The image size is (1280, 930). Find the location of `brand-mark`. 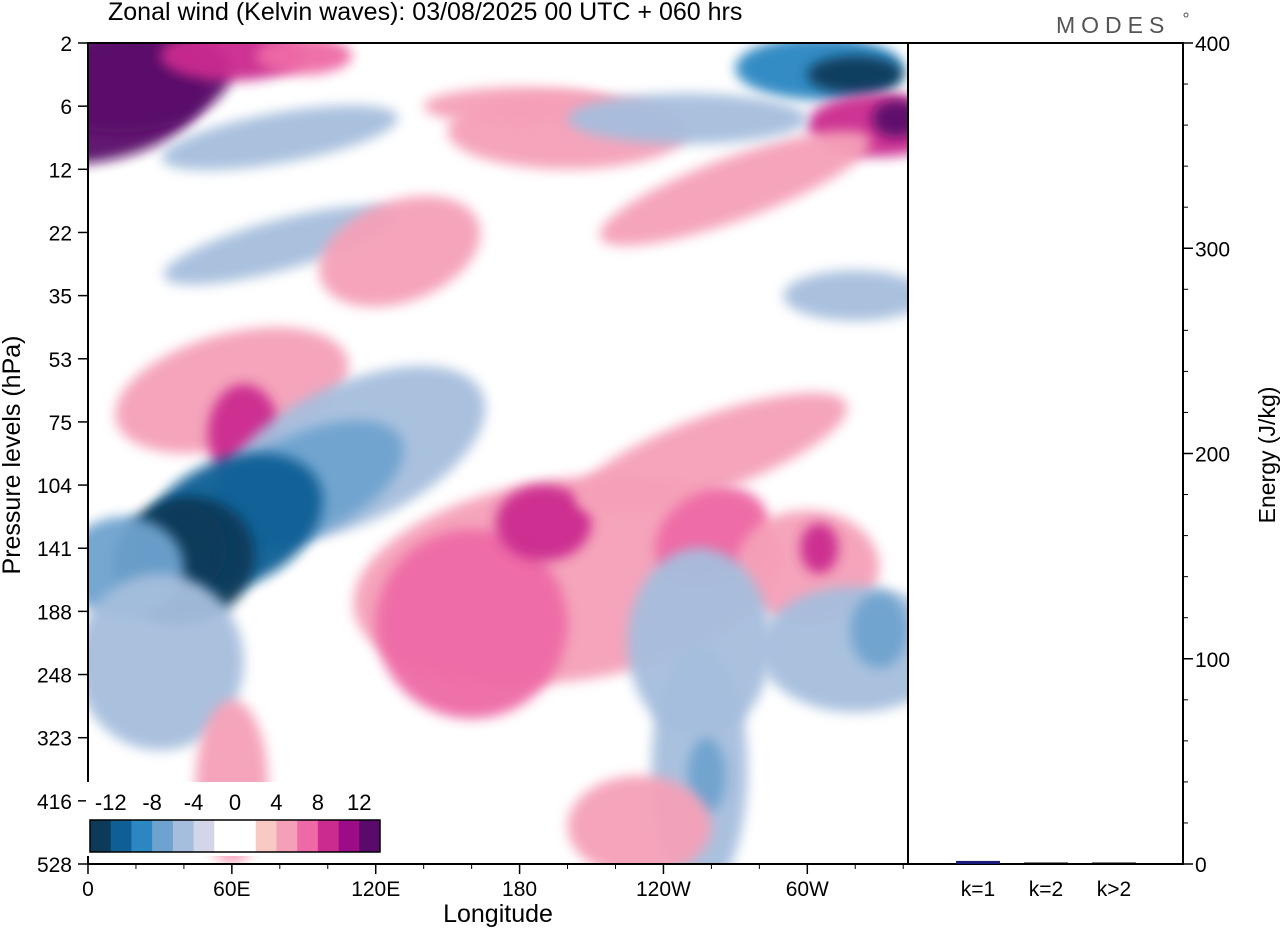

brand-mark is located at coordinates (1186, 15).